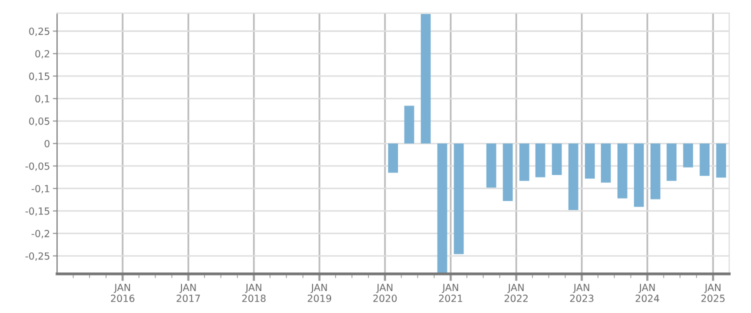 The height and width of the screenshot is (313, 751). I want to click on x-tick-label: JAN 2016, so click(122, 293).